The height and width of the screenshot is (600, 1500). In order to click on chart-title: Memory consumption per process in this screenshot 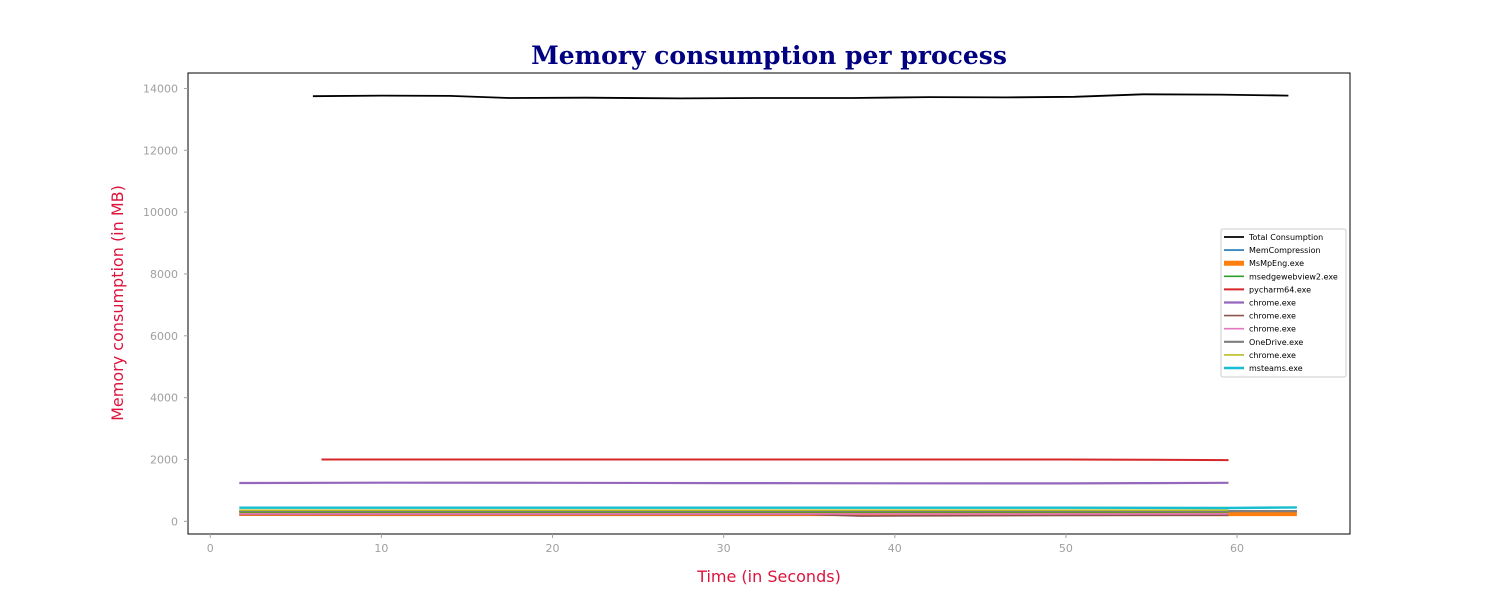, I will do `click(769, 55)`.